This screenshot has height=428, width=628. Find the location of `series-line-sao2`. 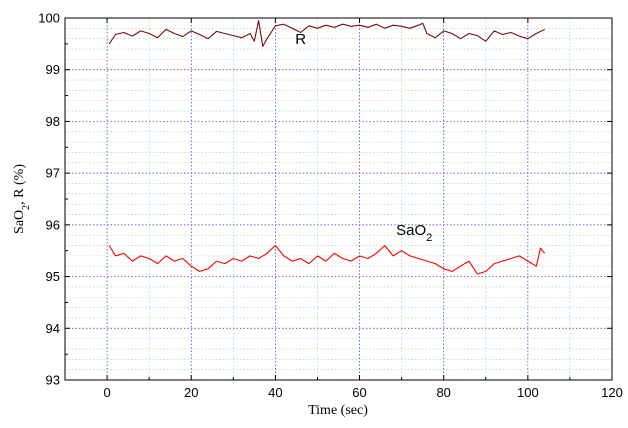

series-line-sao2 is located at coordinates (327, 259).